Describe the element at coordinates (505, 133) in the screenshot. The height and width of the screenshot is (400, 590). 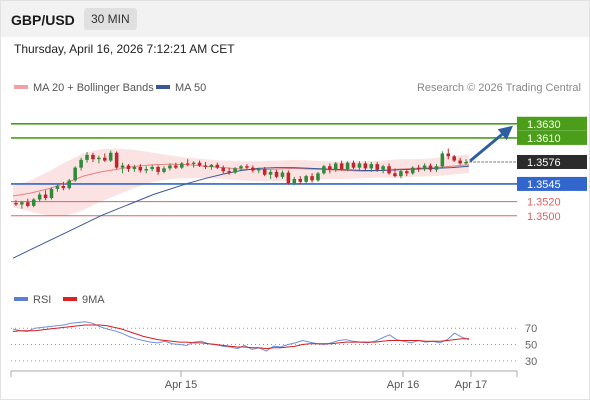
I see `forecast-arrow-head` at that location.